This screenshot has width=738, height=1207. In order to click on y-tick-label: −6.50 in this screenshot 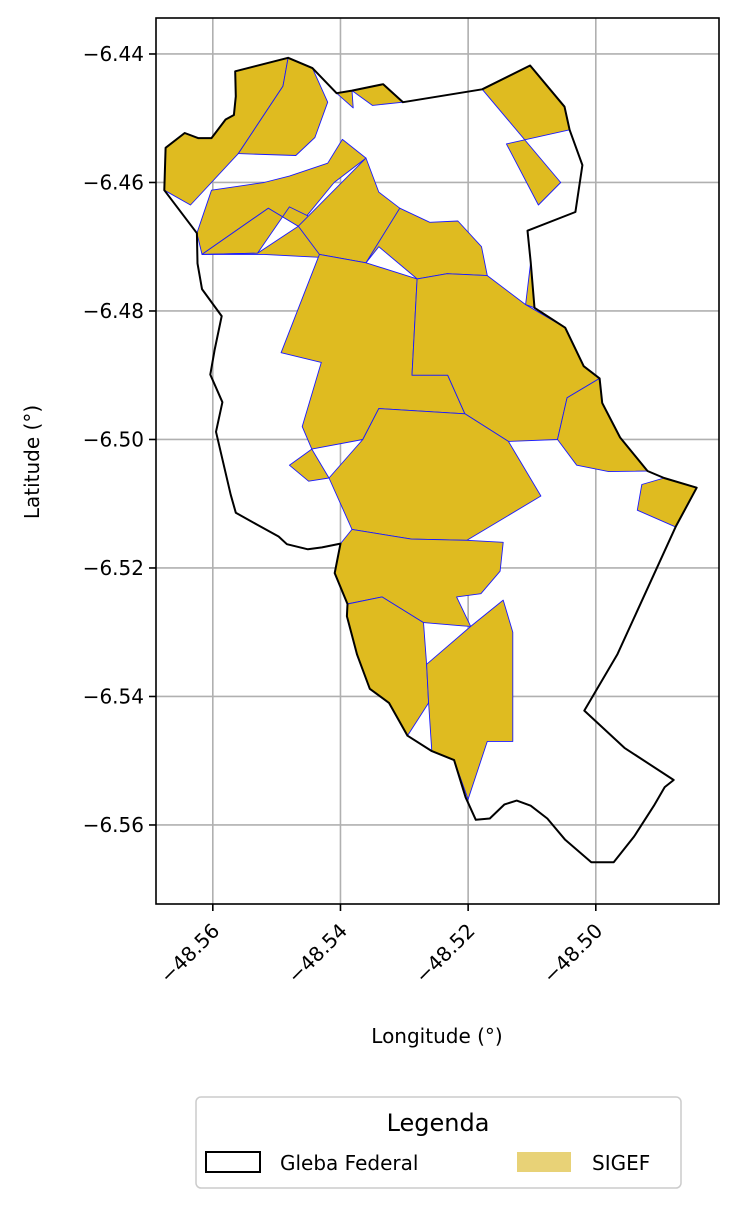, I will do `click(113, 439)`.